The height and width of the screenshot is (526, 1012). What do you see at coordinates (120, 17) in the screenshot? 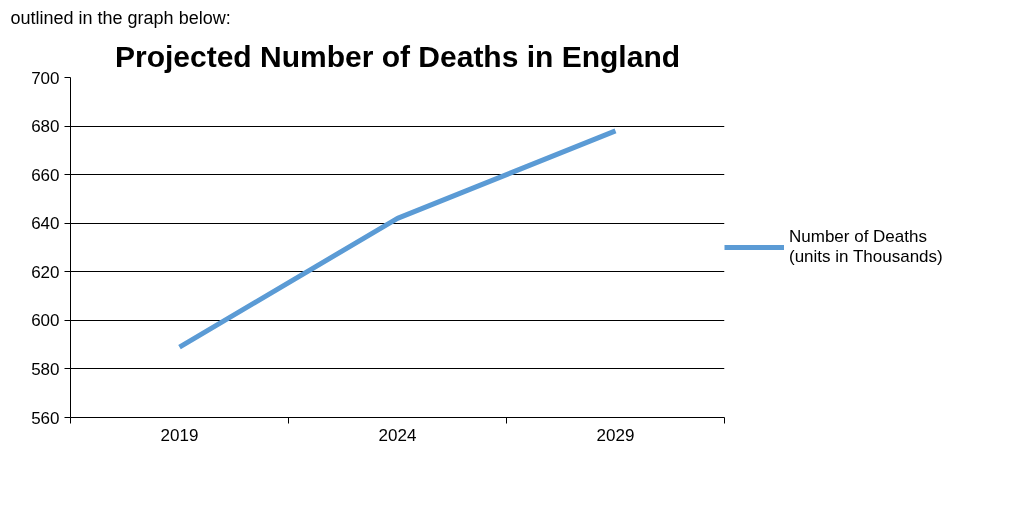
I see `text: outlined in the graph below:` at bounding box center [120, 17].